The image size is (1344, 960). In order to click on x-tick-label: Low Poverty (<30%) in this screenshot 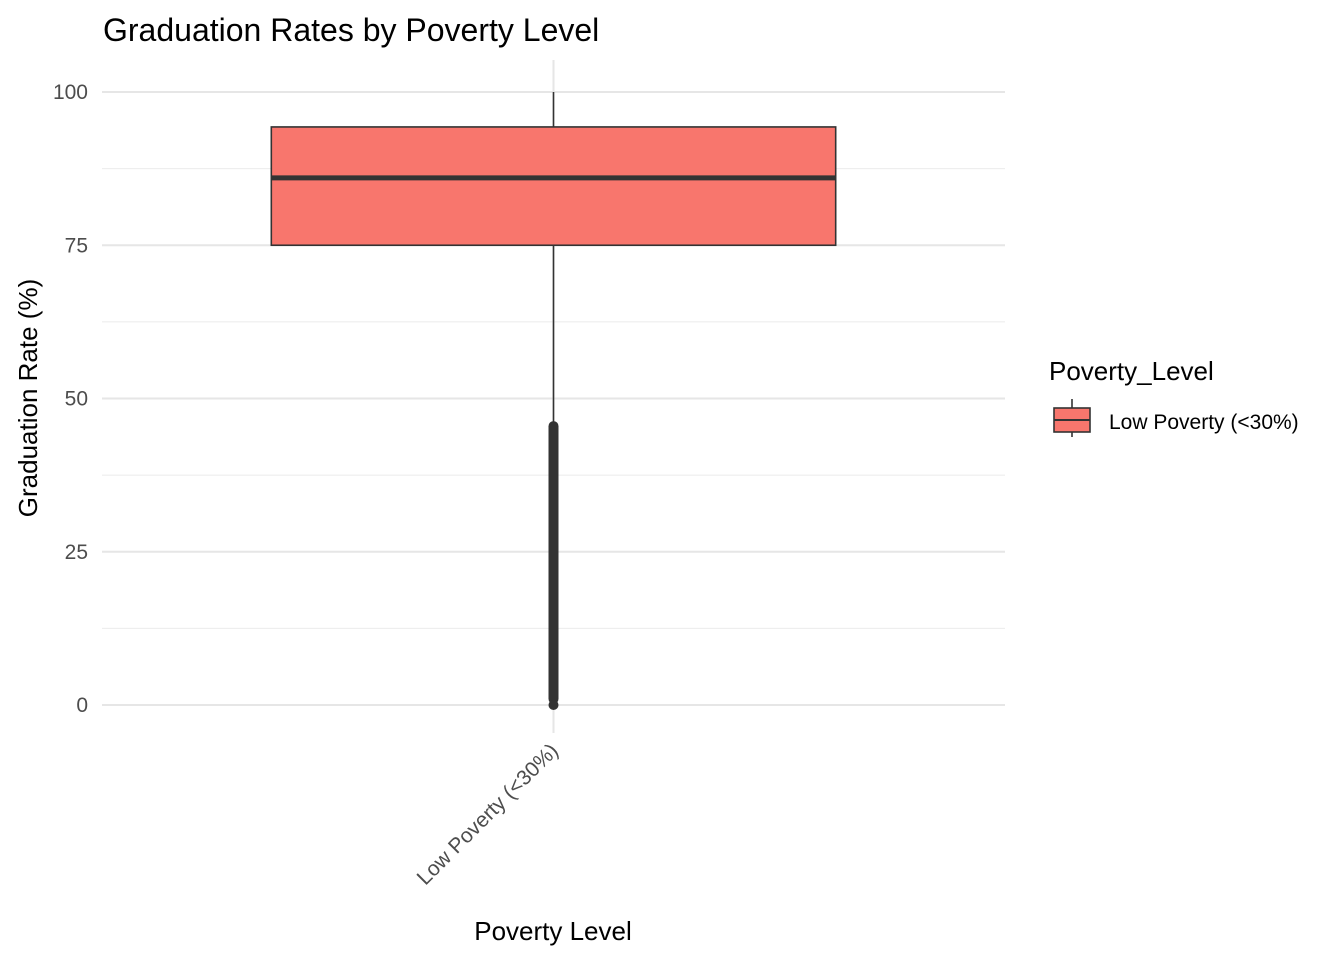, I will do `click(488, 814)`.